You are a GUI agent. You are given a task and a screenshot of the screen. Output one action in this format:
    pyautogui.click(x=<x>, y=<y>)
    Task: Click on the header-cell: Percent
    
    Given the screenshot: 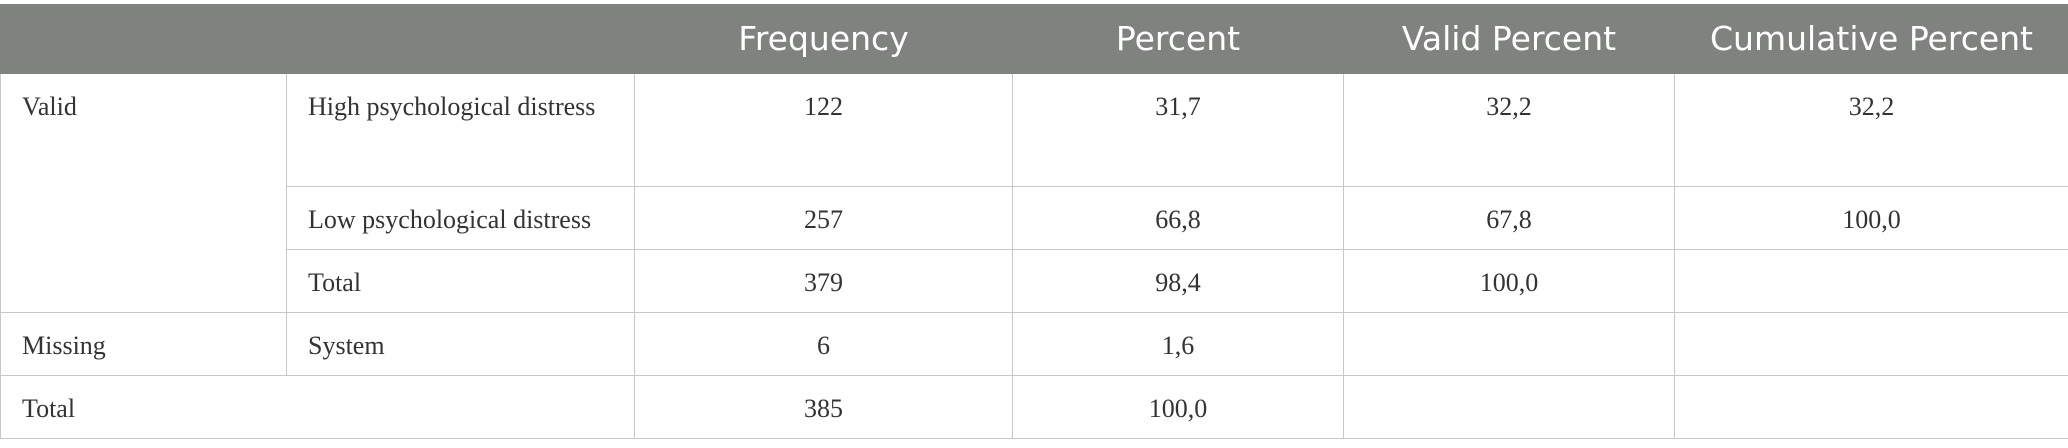 What is the action you would take?
    pyautogui.click(x=1178, y=39)
    